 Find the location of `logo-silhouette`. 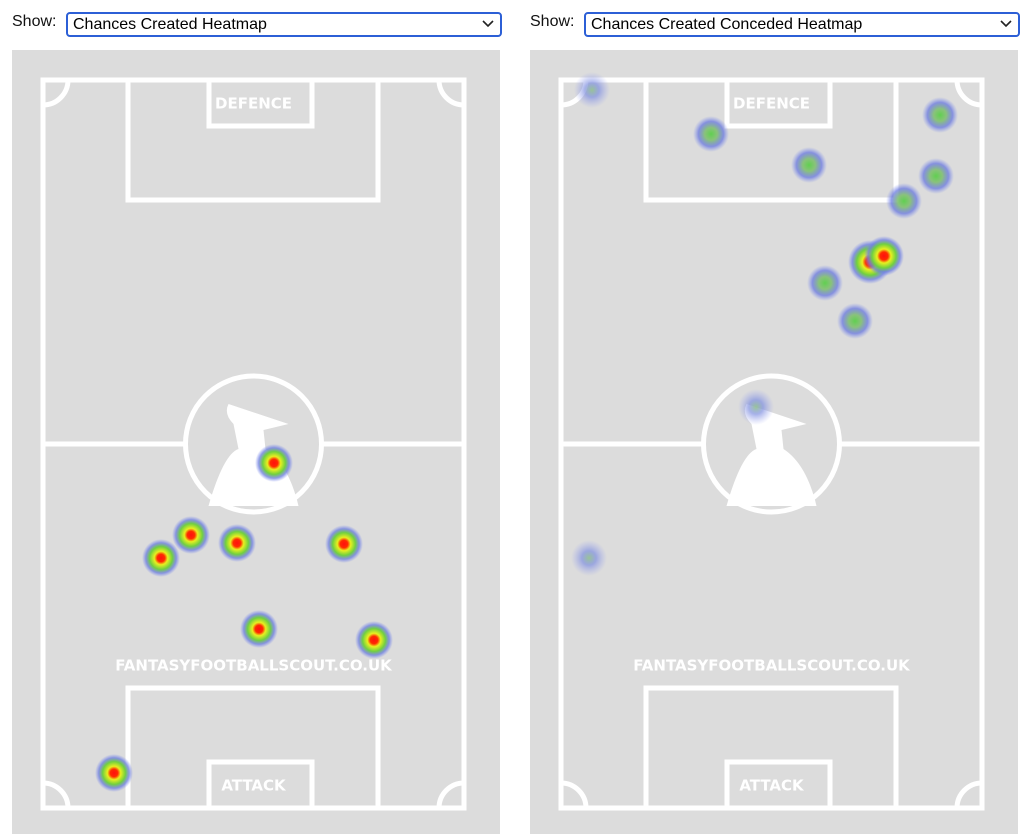

logo-silhouette is located at coordinates (771, 455).